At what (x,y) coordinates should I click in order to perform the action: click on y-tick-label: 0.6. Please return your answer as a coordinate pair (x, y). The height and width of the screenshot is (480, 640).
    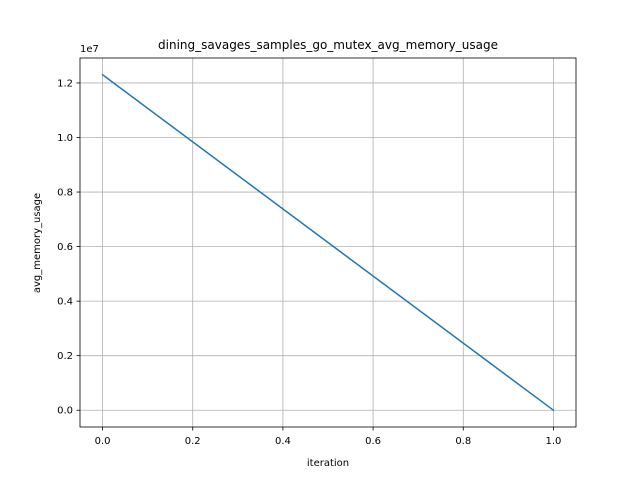
    Looking at the image, I should click on (65, 247).